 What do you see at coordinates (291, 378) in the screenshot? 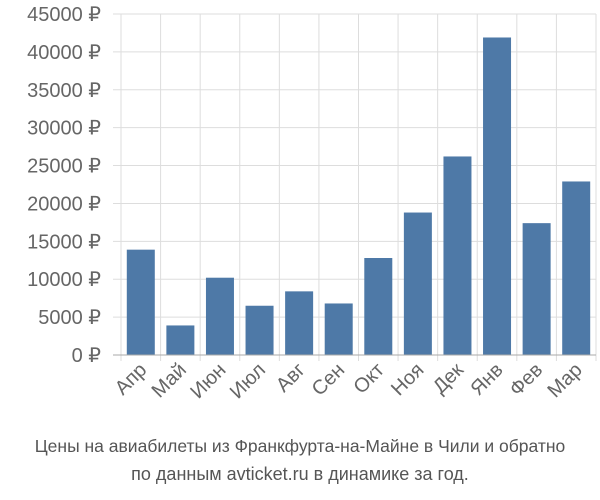
I see `x-tick-label: Авг` at bounding box center [291, 378].